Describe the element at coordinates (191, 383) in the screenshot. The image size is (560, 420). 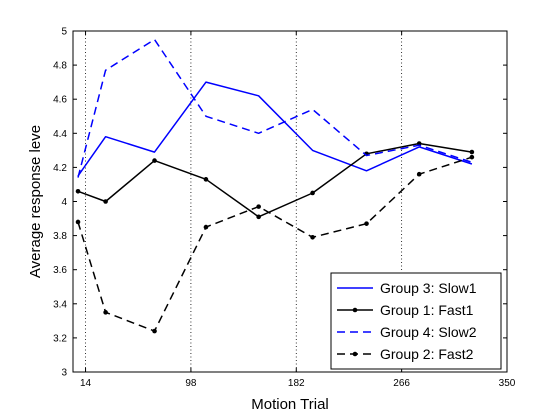
I see `x-tick-label: 98` at that location.